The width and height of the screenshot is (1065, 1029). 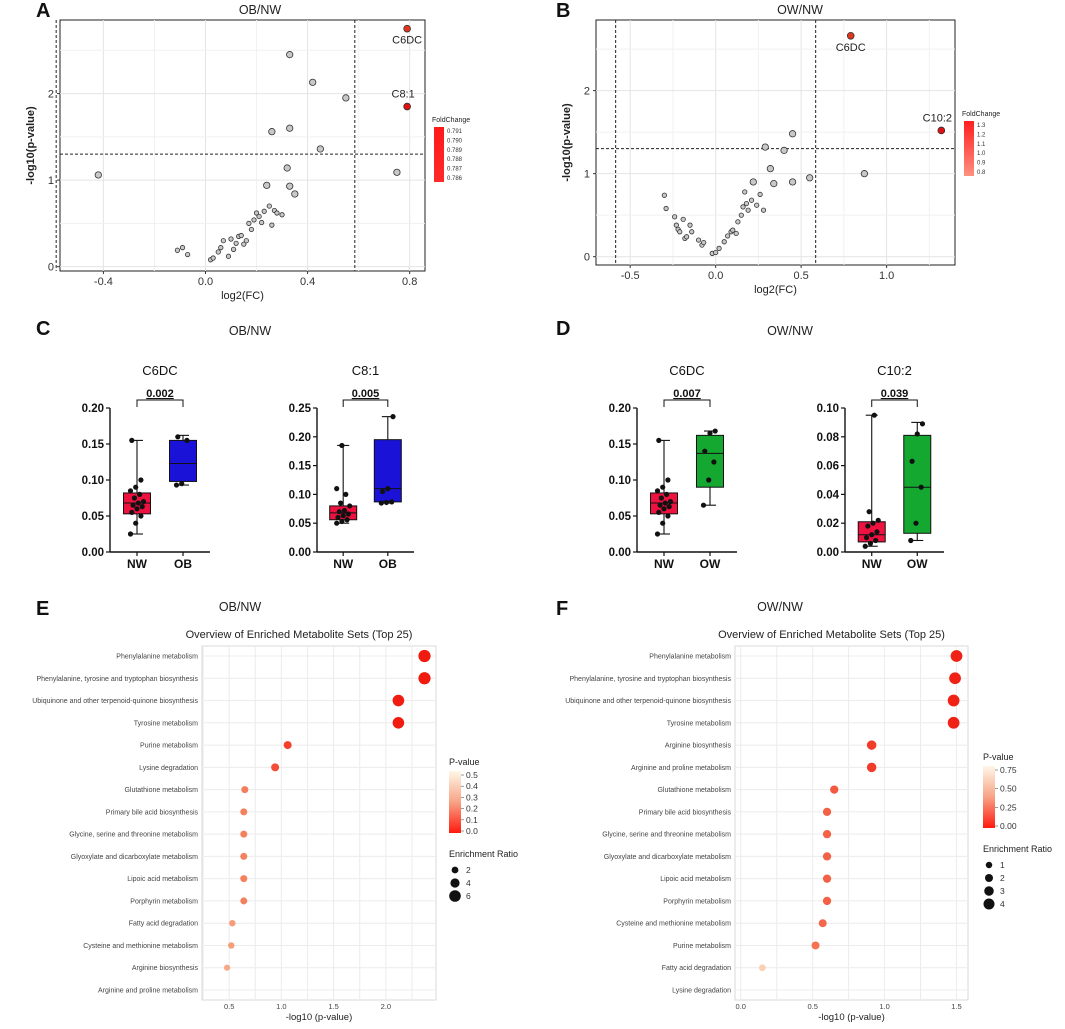 What do you see at coordinates (775, 142) in the screenshot?
I see `b-plot-frame` at bounding box center [775, 142].